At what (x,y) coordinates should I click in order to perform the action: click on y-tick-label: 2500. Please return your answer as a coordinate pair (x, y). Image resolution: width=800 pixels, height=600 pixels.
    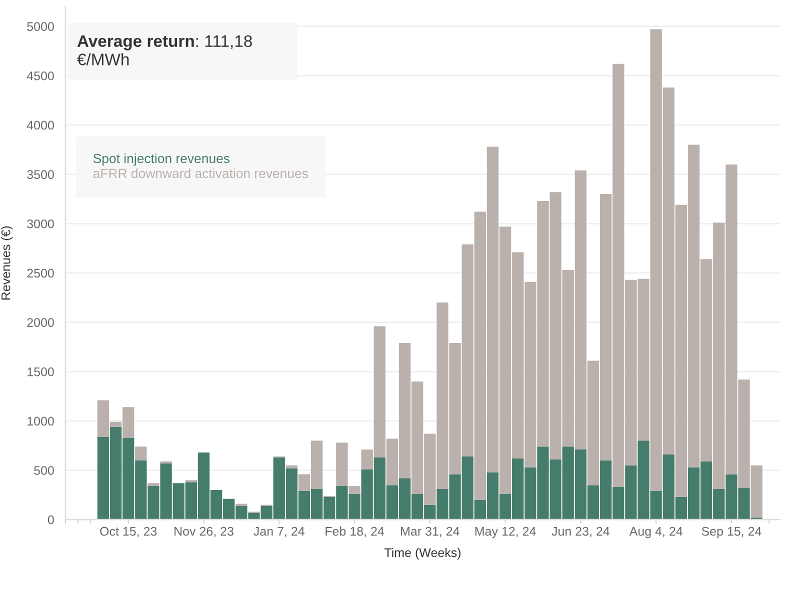
    Looking at the image, I should click on (40, 273).